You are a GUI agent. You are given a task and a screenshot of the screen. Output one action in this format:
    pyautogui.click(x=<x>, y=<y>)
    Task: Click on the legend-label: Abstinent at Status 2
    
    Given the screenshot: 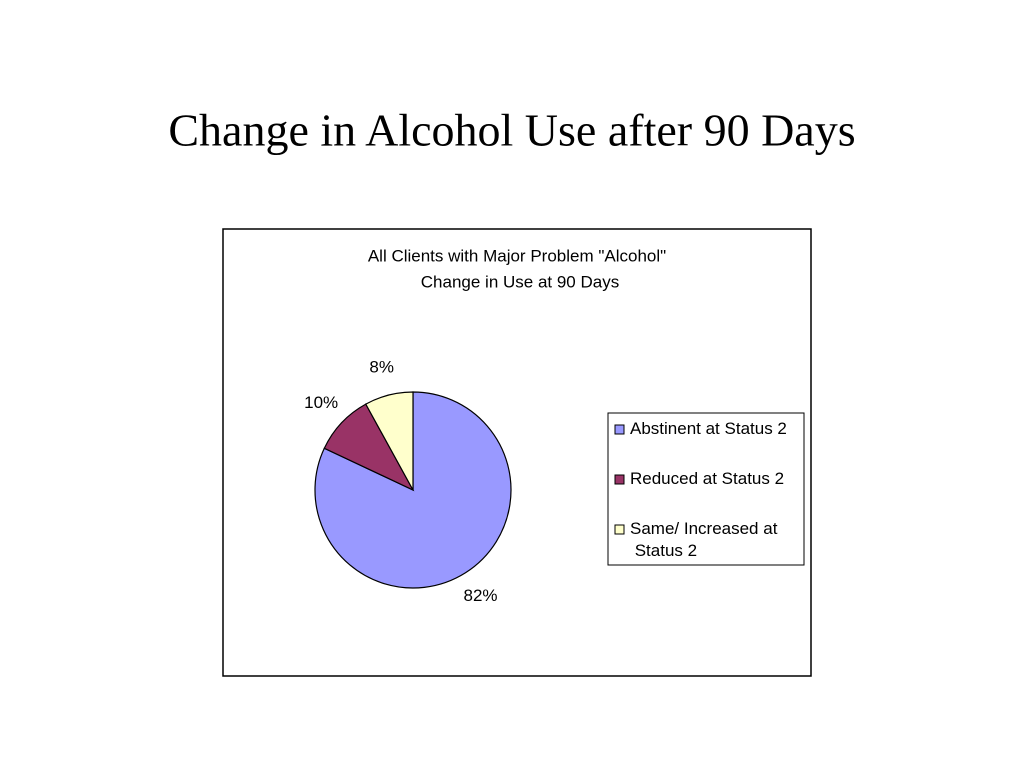 What is the action you would take?
    pyautogui.click(x=708, y=428)
    